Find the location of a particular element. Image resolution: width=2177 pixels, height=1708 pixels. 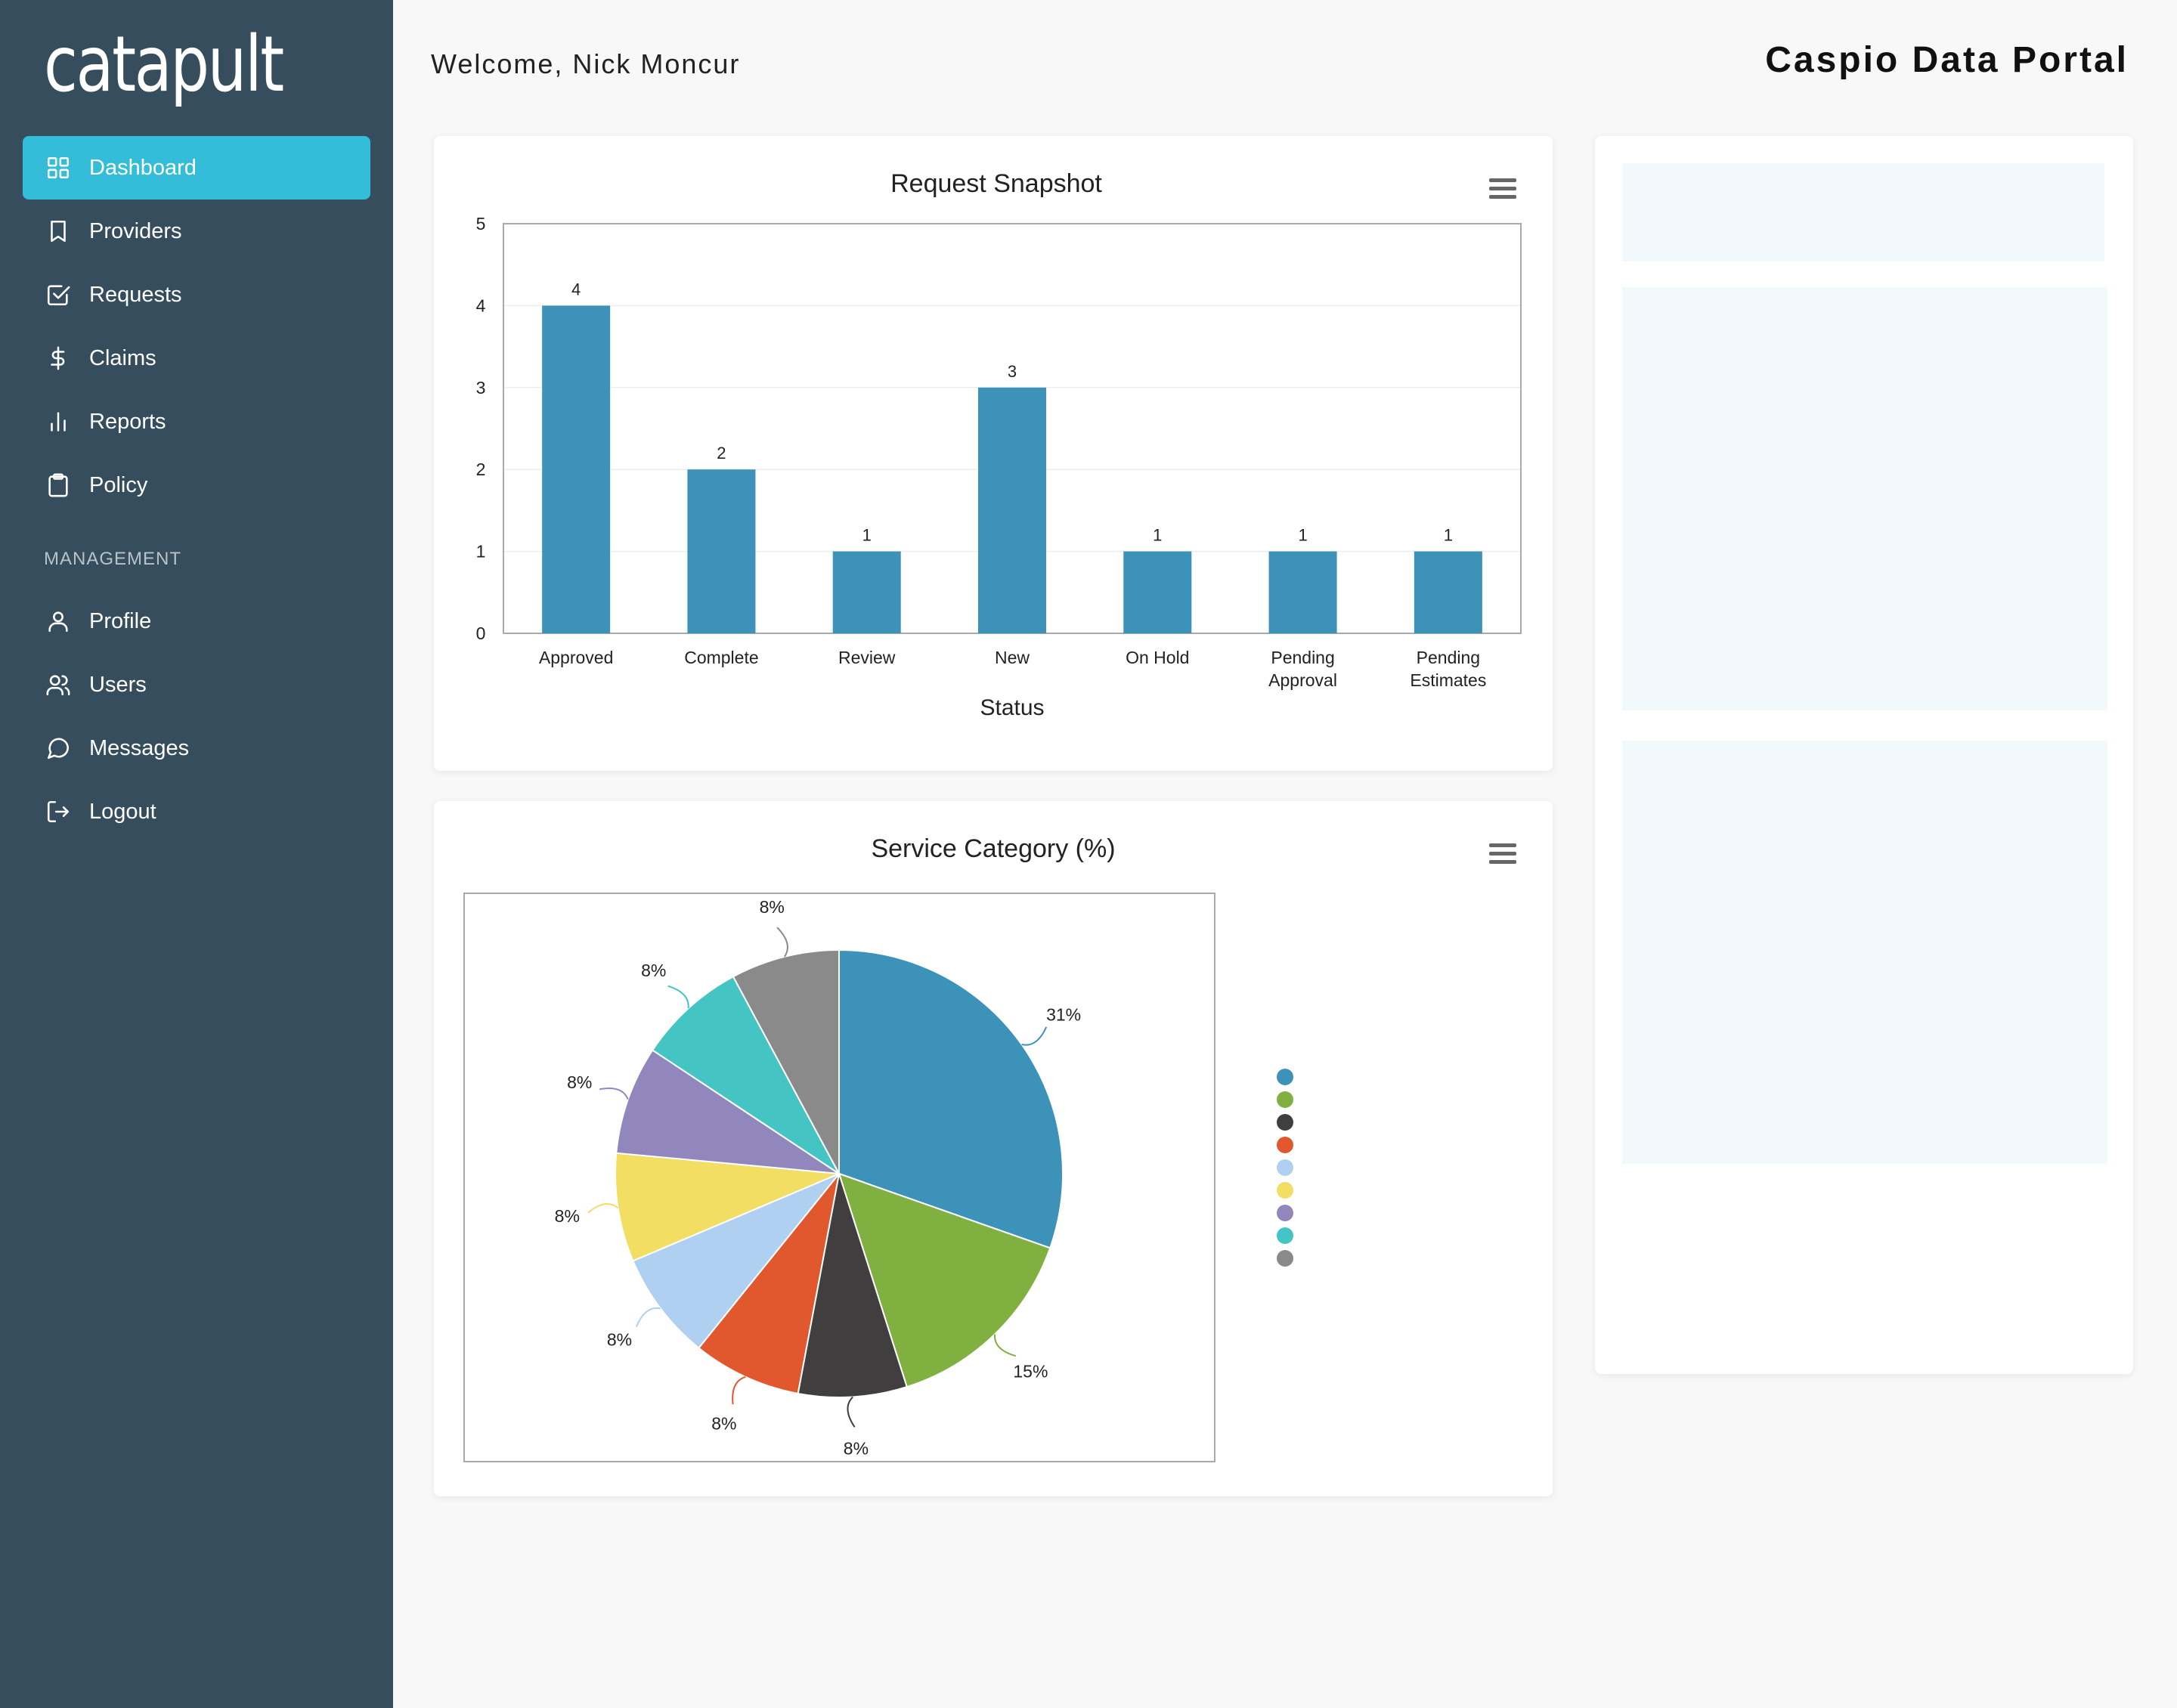

sidebar-item-label: Claims is located at coordinates (122, 357).